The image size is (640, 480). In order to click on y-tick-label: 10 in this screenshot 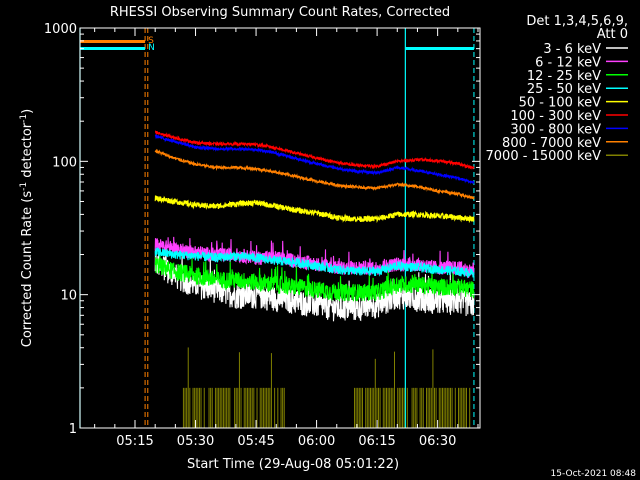, I will do `click(68, 296)`.